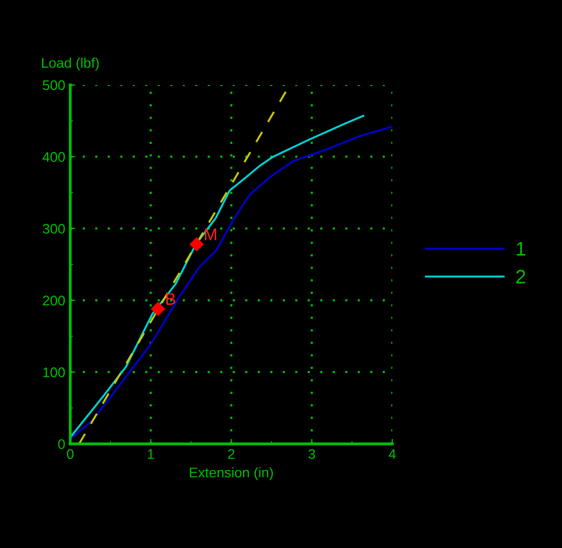 This screenshot has height=548, width=562. I want to click on x-tick-label: 4, so click(392, 454).